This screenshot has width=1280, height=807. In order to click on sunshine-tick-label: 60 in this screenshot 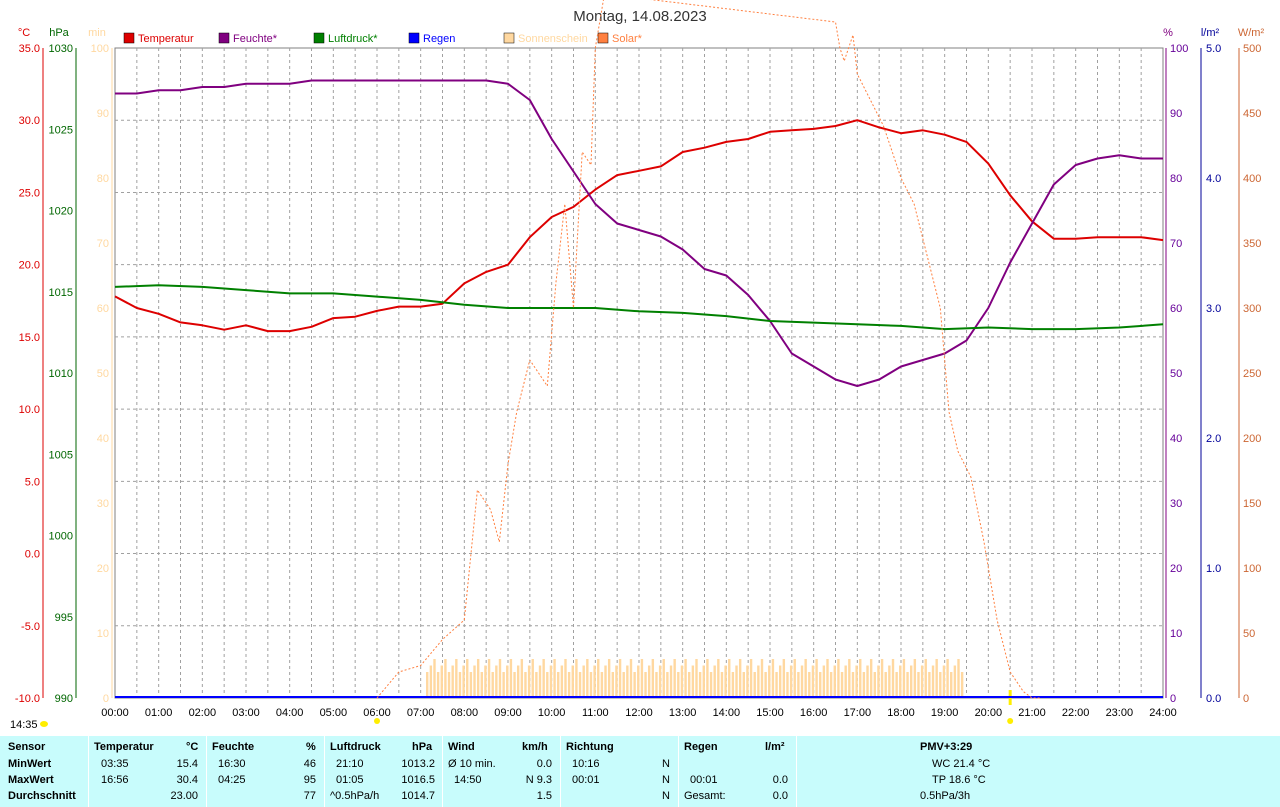, I will do `click(103, 309)`.